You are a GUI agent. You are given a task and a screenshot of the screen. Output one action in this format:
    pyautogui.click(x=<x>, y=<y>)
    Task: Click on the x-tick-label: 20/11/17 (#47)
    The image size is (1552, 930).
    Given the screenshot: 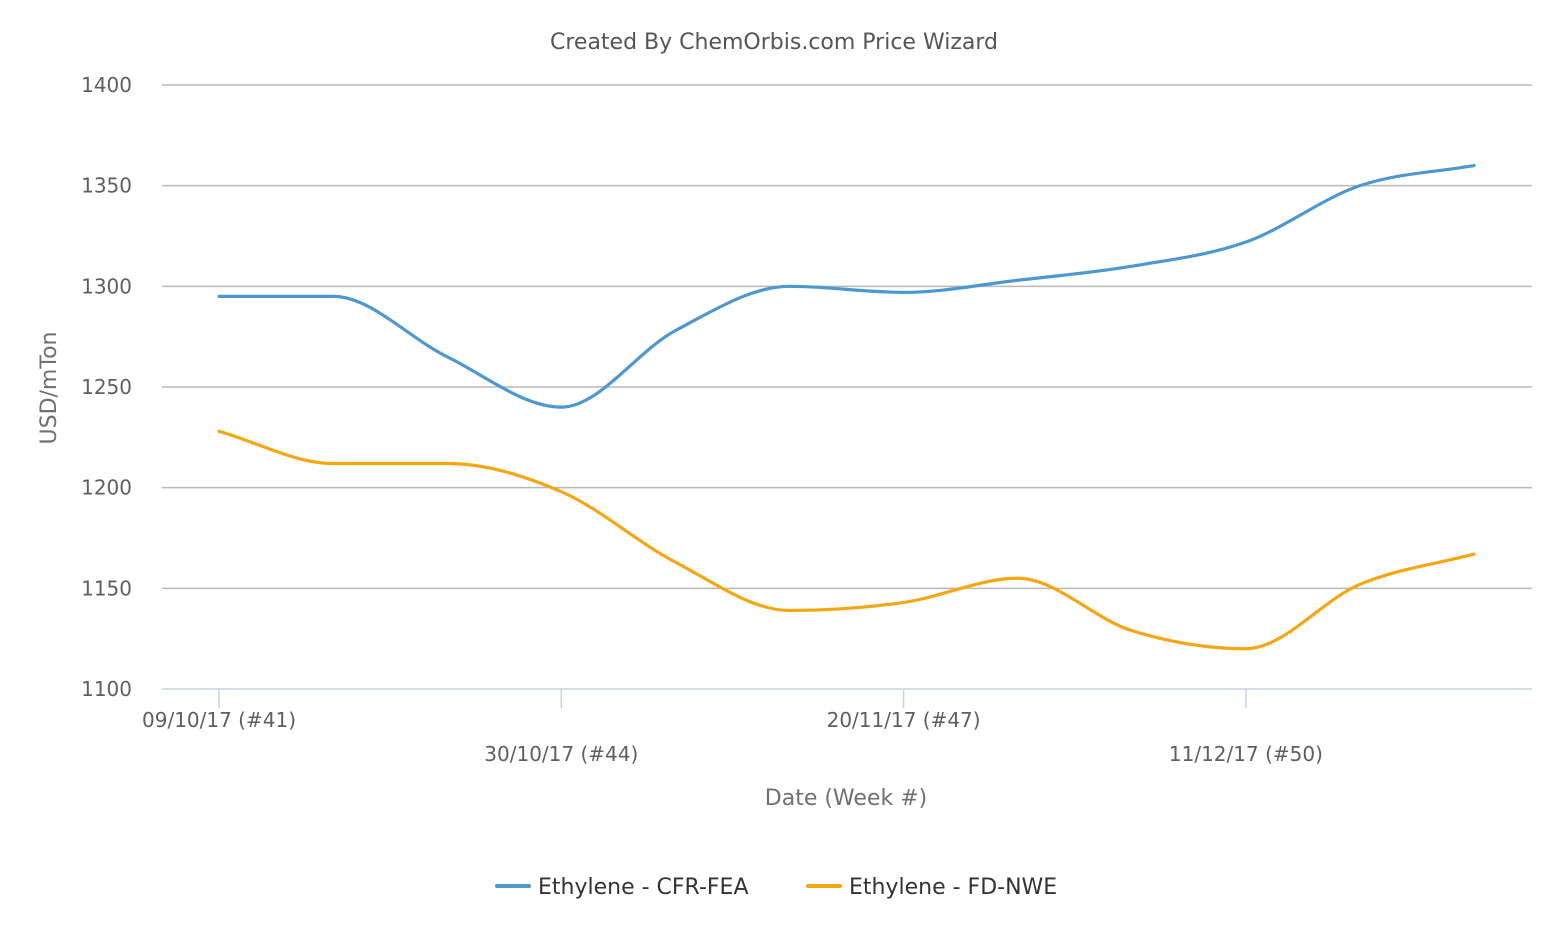 What is the action you would take?
    pyautogui.click(x=904, y=720)
    